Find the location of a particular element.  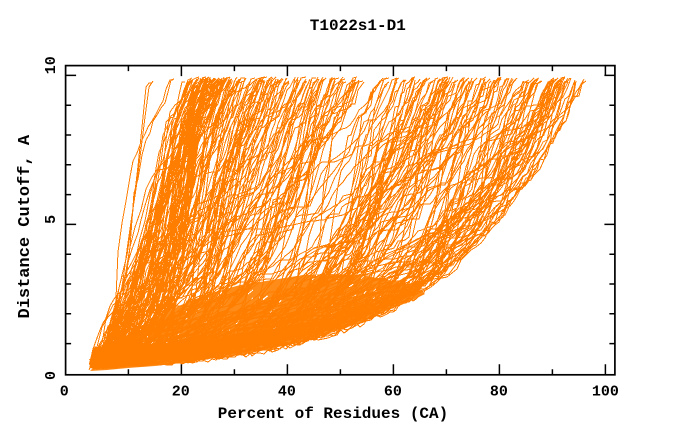

svg-text: 20 is located at coordinates (181, 391).